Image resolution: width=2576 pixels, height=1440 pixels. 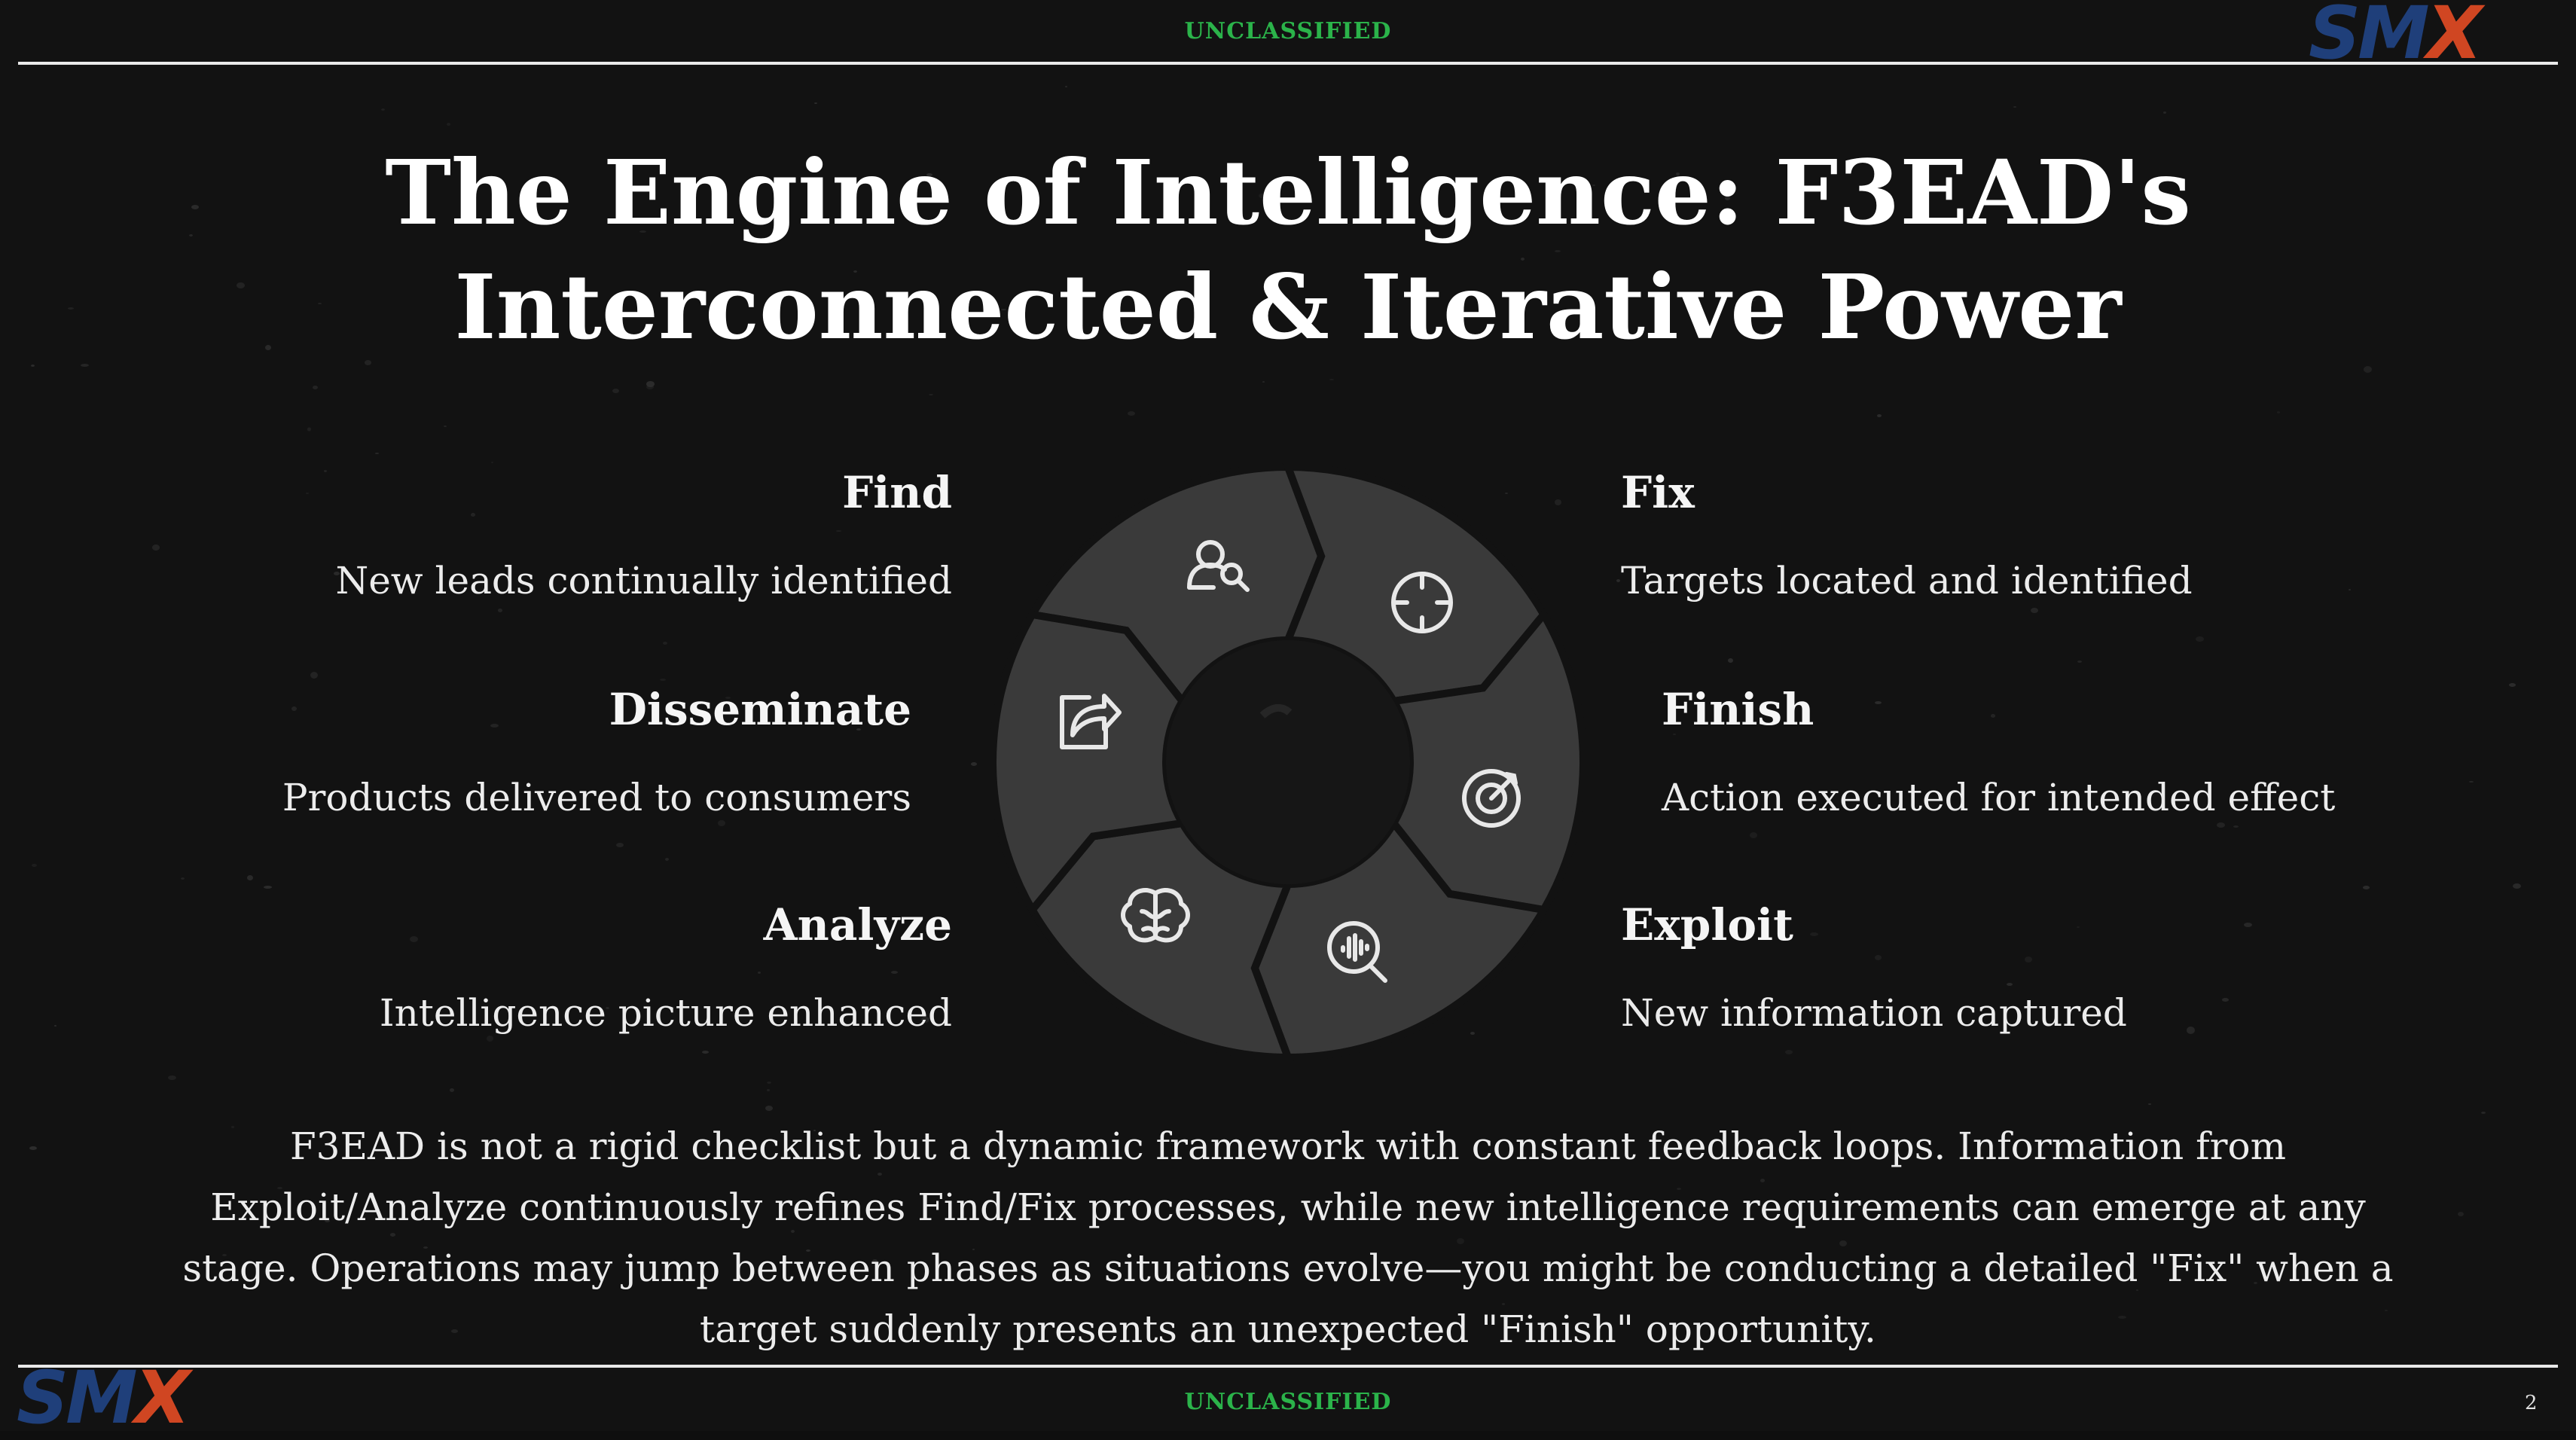 I want to click on fix-title: Fix, so click(x=1658, y=492).